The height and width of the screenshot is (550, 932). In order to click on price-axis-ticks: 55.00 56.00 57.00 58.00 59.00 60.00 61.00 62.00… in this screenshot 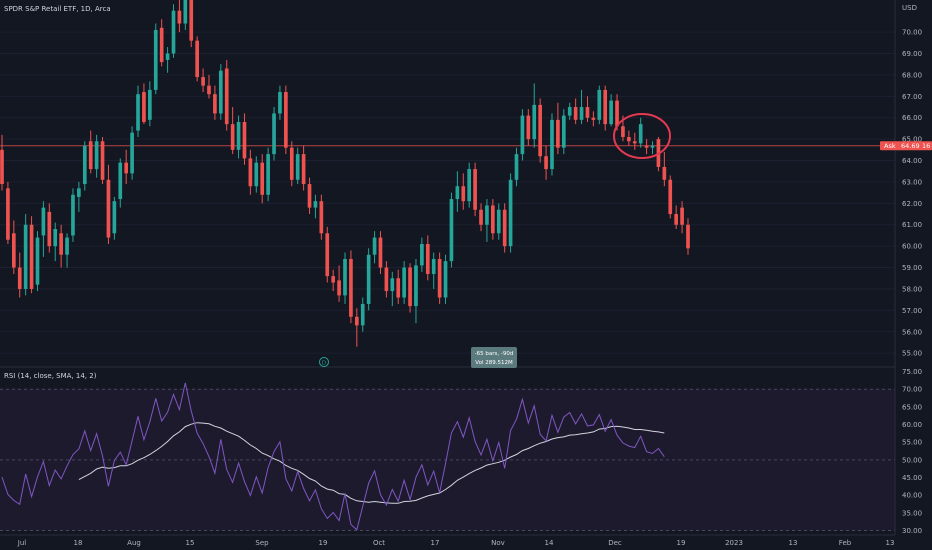, I will do `click(912, 193)`.